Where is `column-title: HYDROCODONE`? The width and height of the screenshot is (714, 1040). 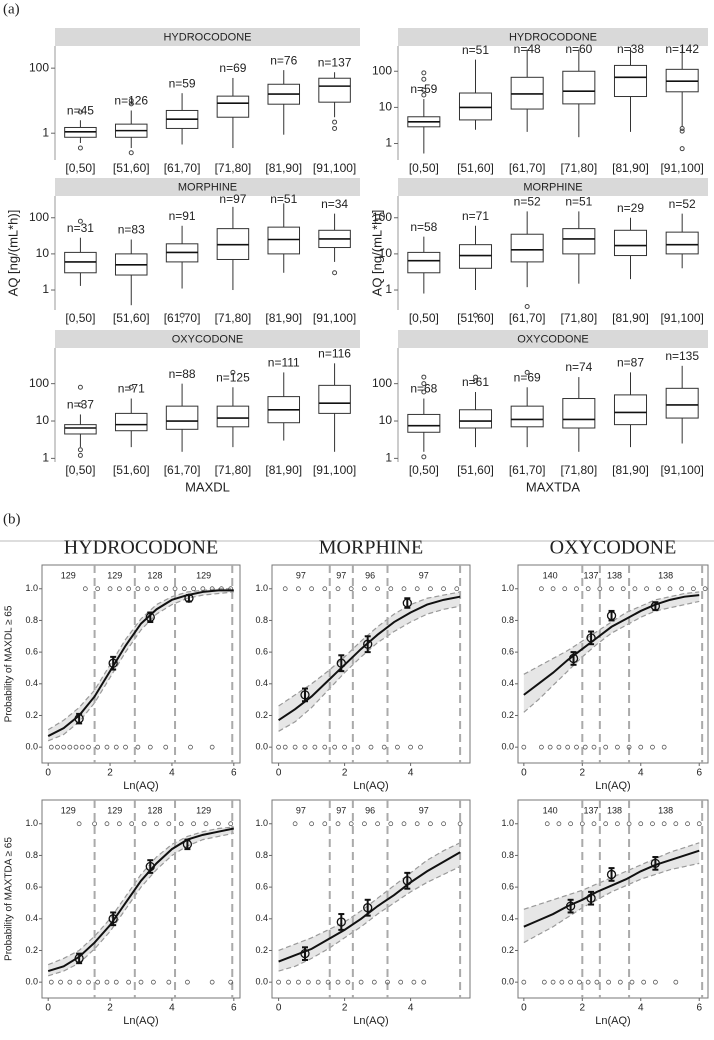
column-title: HYDROCODONE is located at coordinates (141, 548).